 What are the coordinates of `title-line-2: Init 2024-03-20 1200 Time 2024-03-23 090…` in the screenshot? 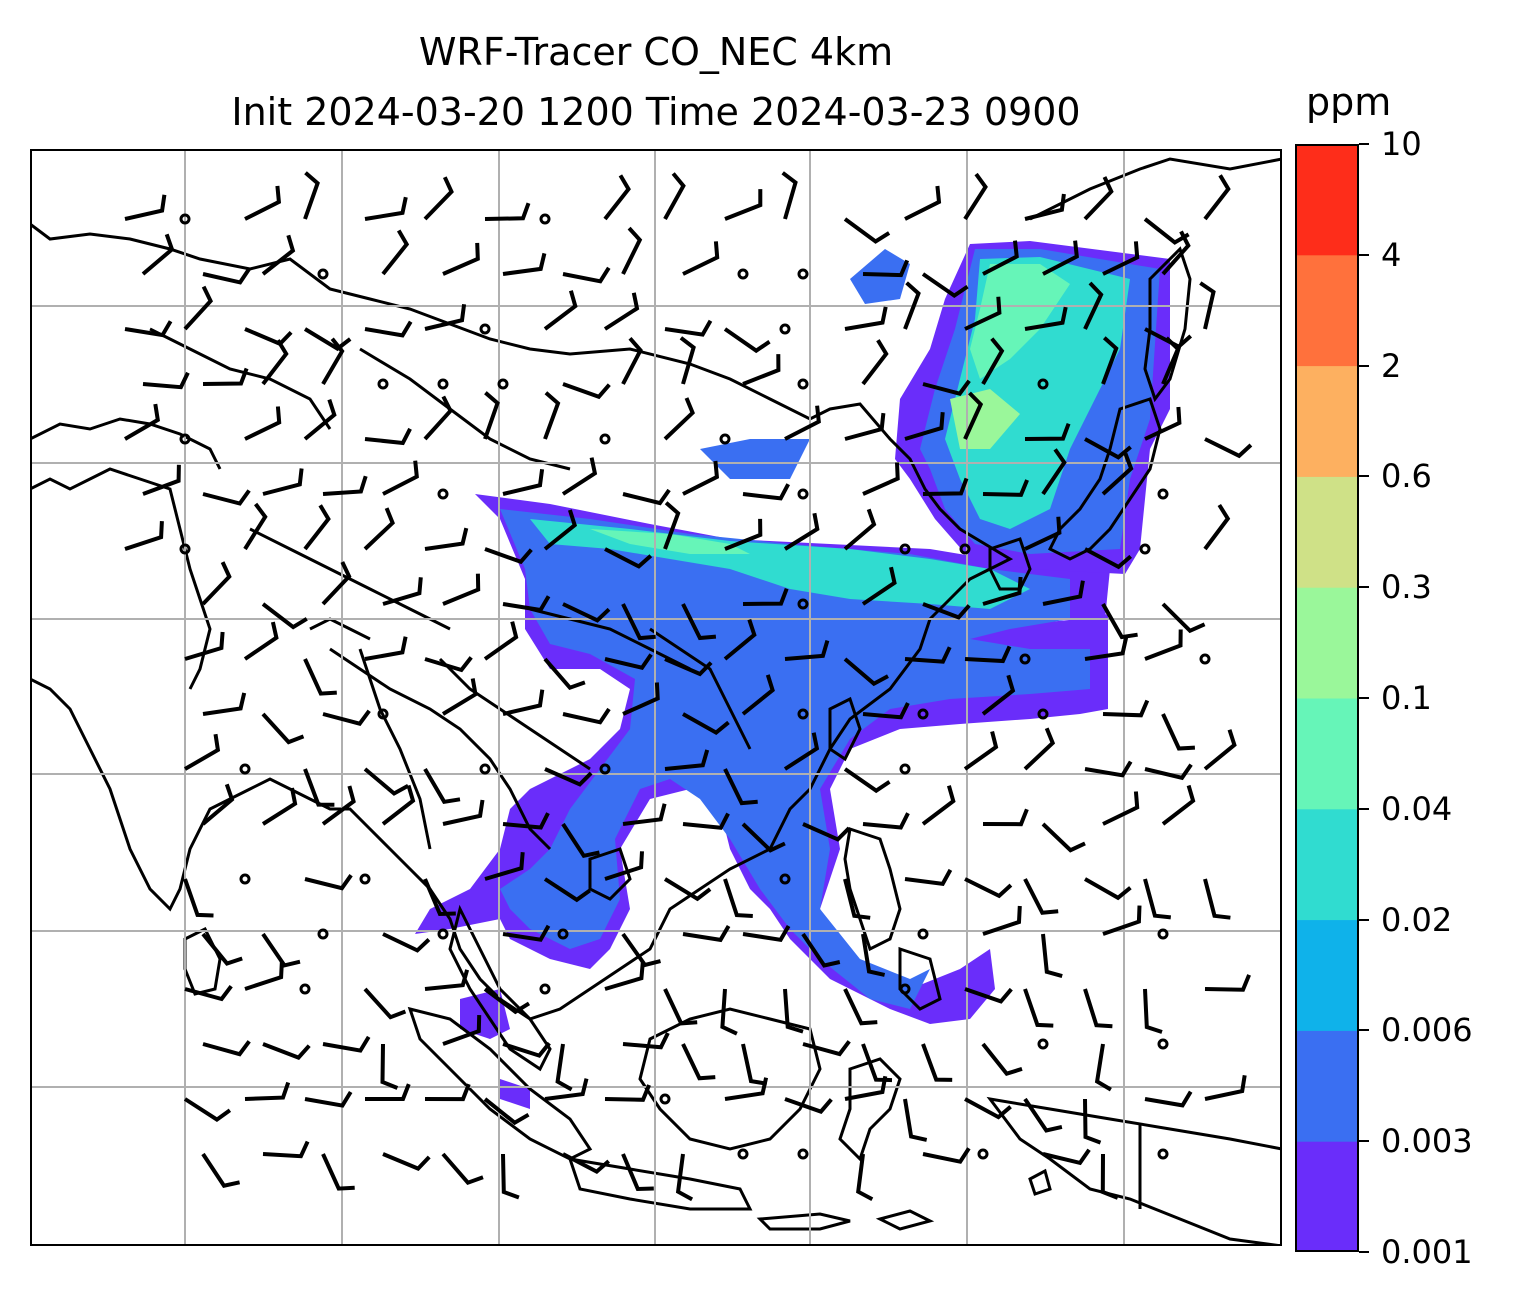 It's located at (656, 112).